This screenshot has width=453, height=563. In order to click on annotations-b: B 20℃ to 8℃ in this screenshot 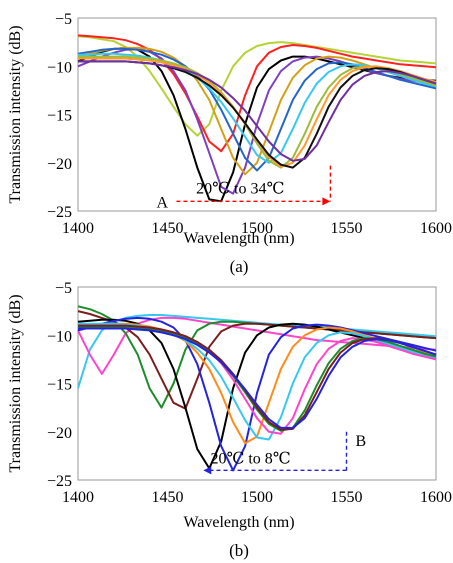, I will do `click(284, 453)`.